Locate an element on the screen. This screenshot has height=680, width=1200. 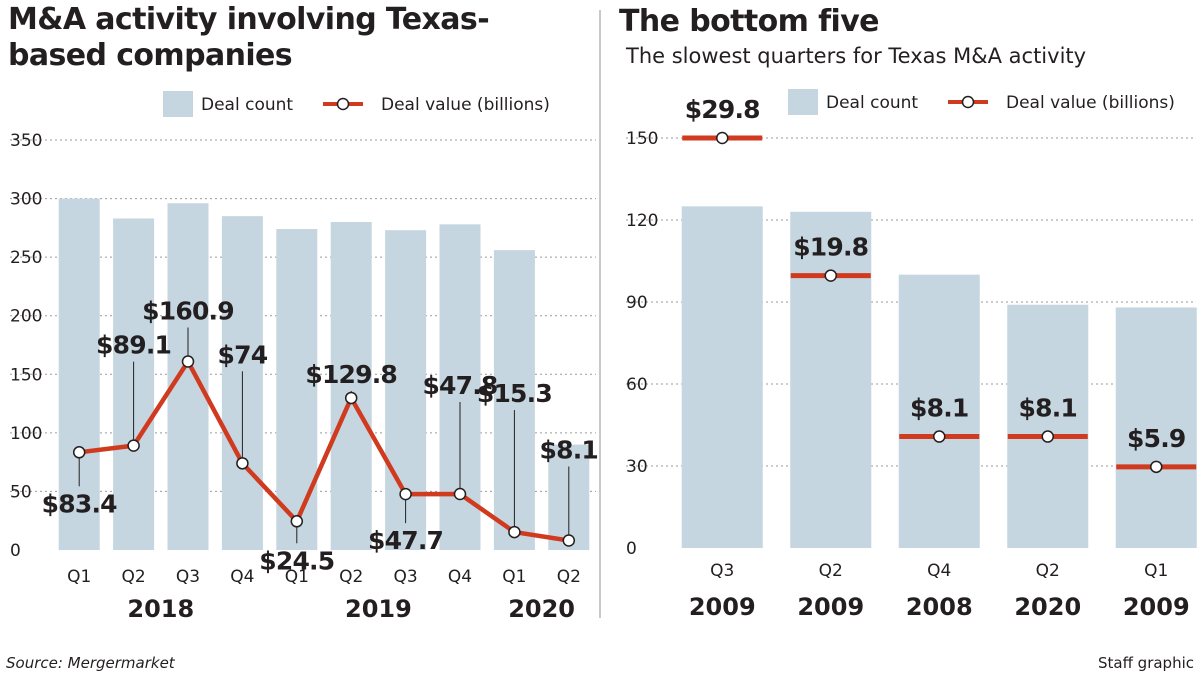
left-legend-line-label: Deal value (billions) is located at coordinates (465, 105).